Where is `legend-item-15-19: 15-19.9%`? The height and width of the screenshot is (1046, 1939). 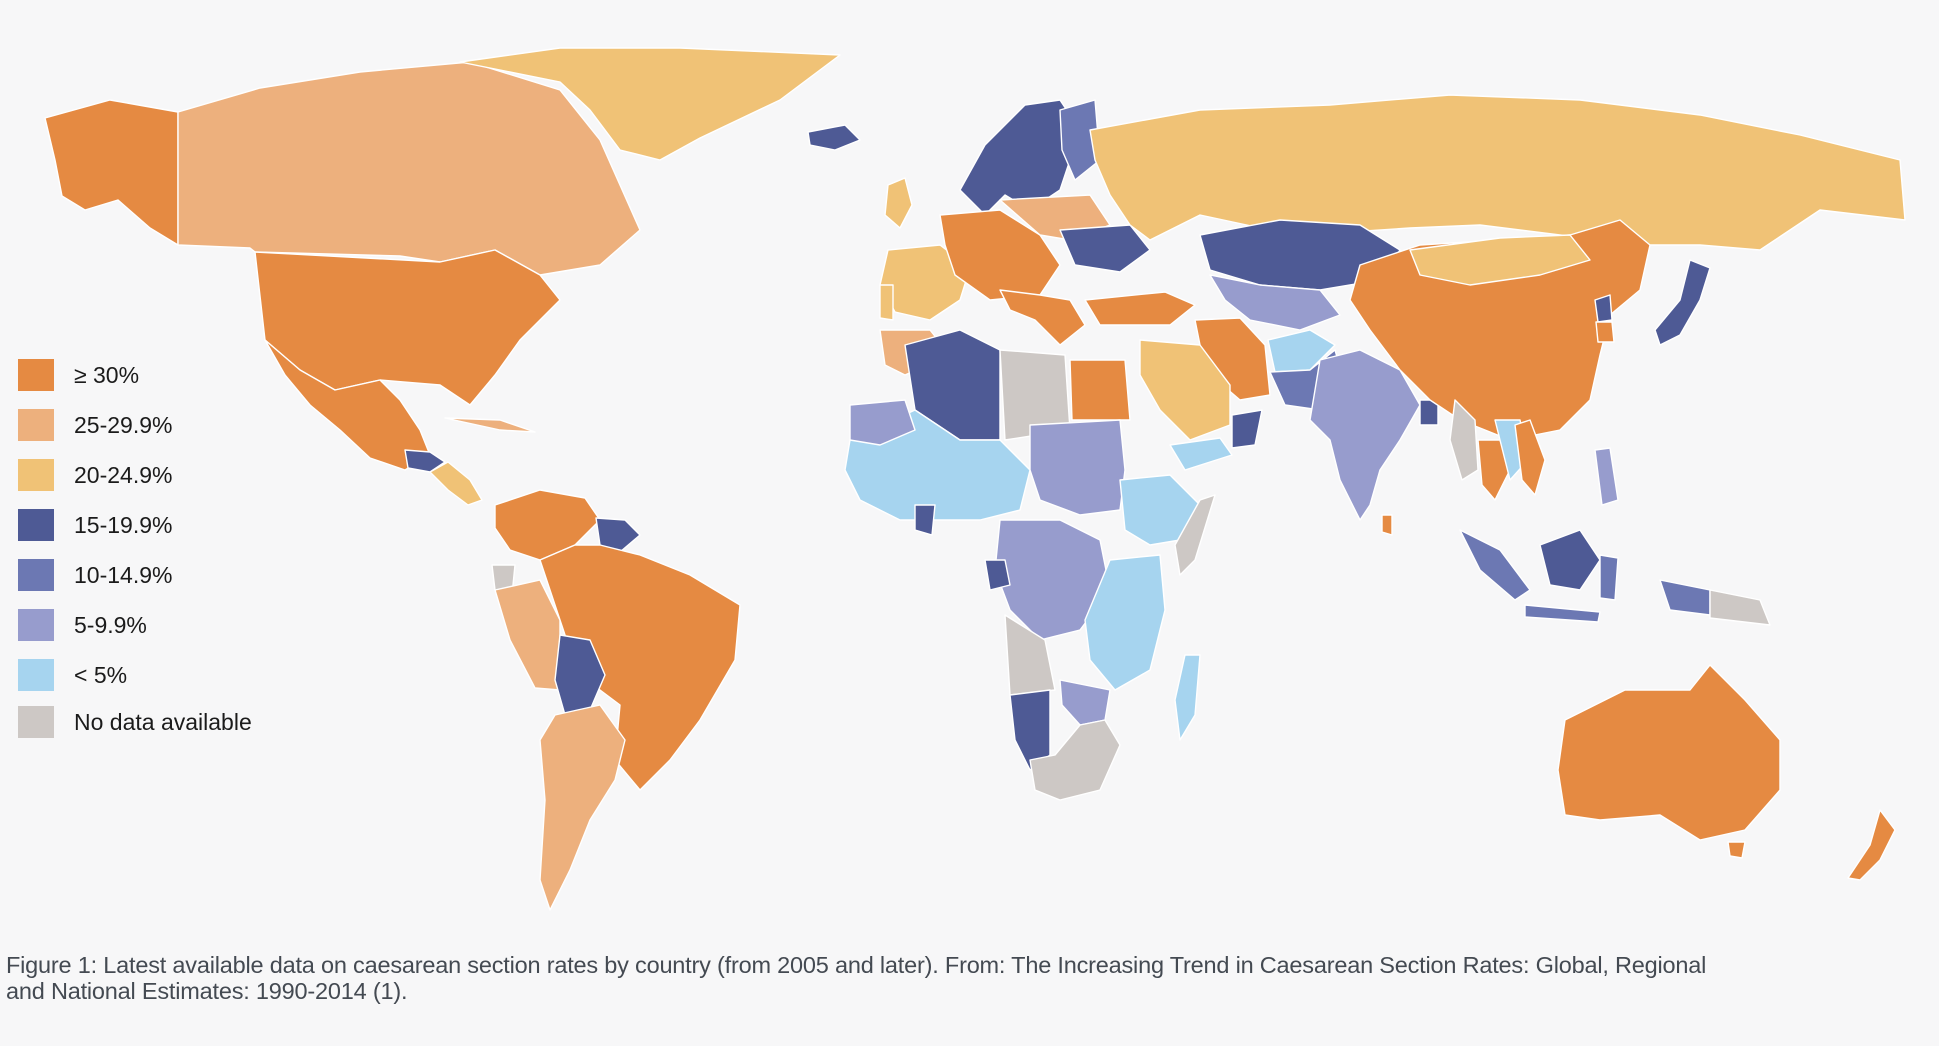
legend-item-15-19: 15-19.9% is located at coordinates (135, 525).